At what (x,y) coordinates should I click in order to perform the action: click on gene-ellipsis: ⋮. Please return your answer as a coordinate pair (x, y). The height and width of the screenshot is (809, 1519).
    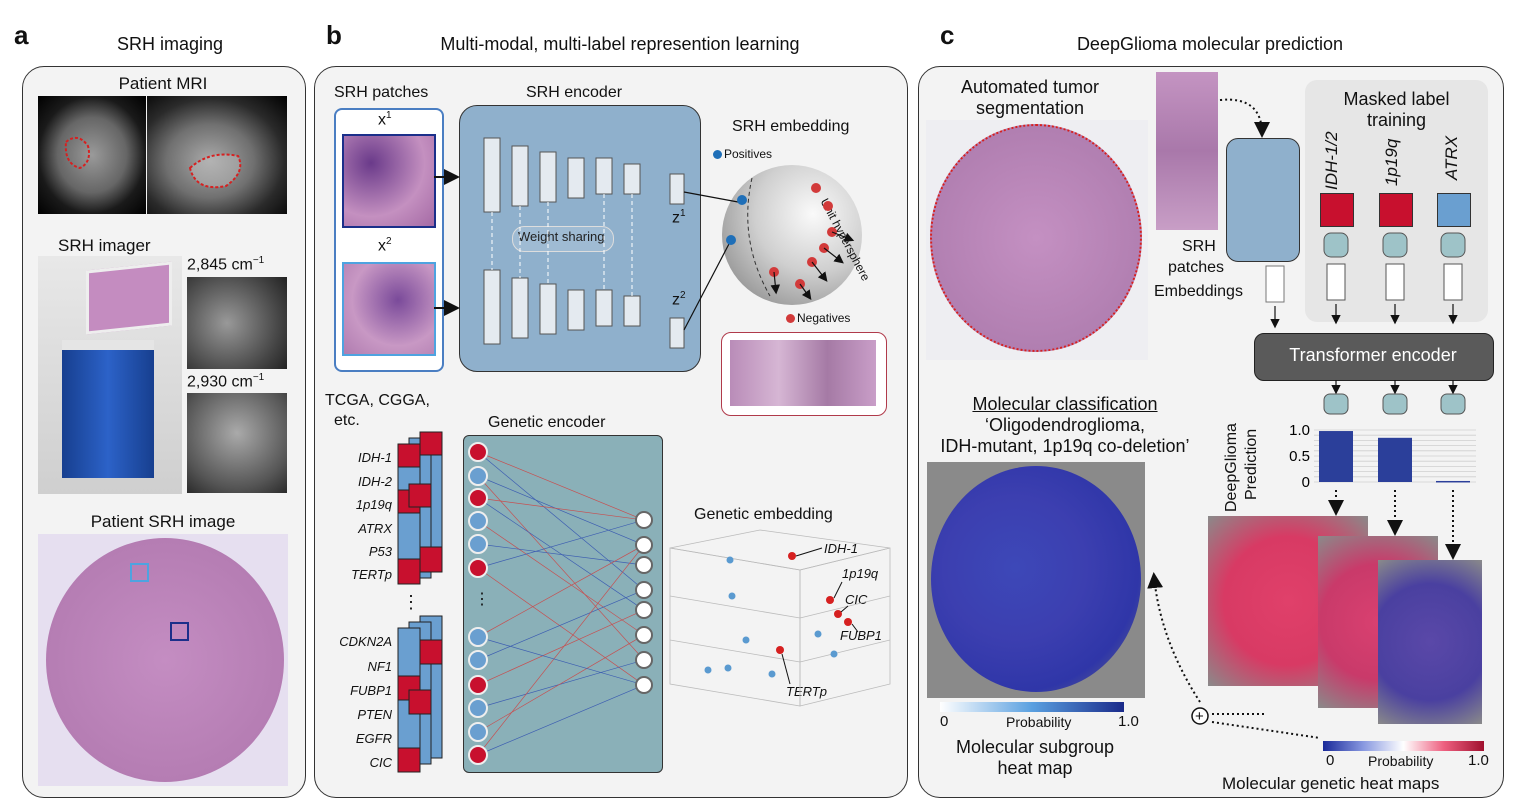
    Looking at the image, I should click on (411, 602).